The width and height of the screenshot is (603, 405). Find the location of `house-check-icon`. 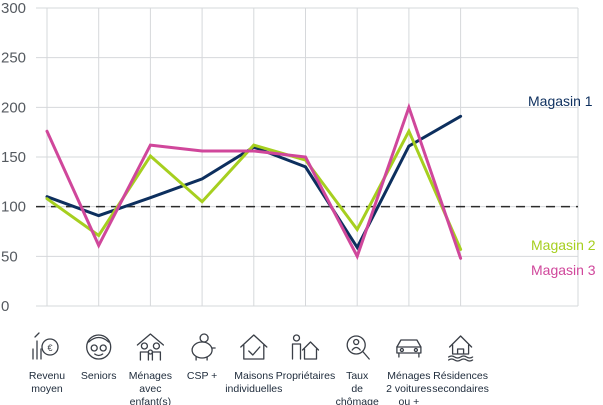

house-check-icon is located at coordinates (254, 347).